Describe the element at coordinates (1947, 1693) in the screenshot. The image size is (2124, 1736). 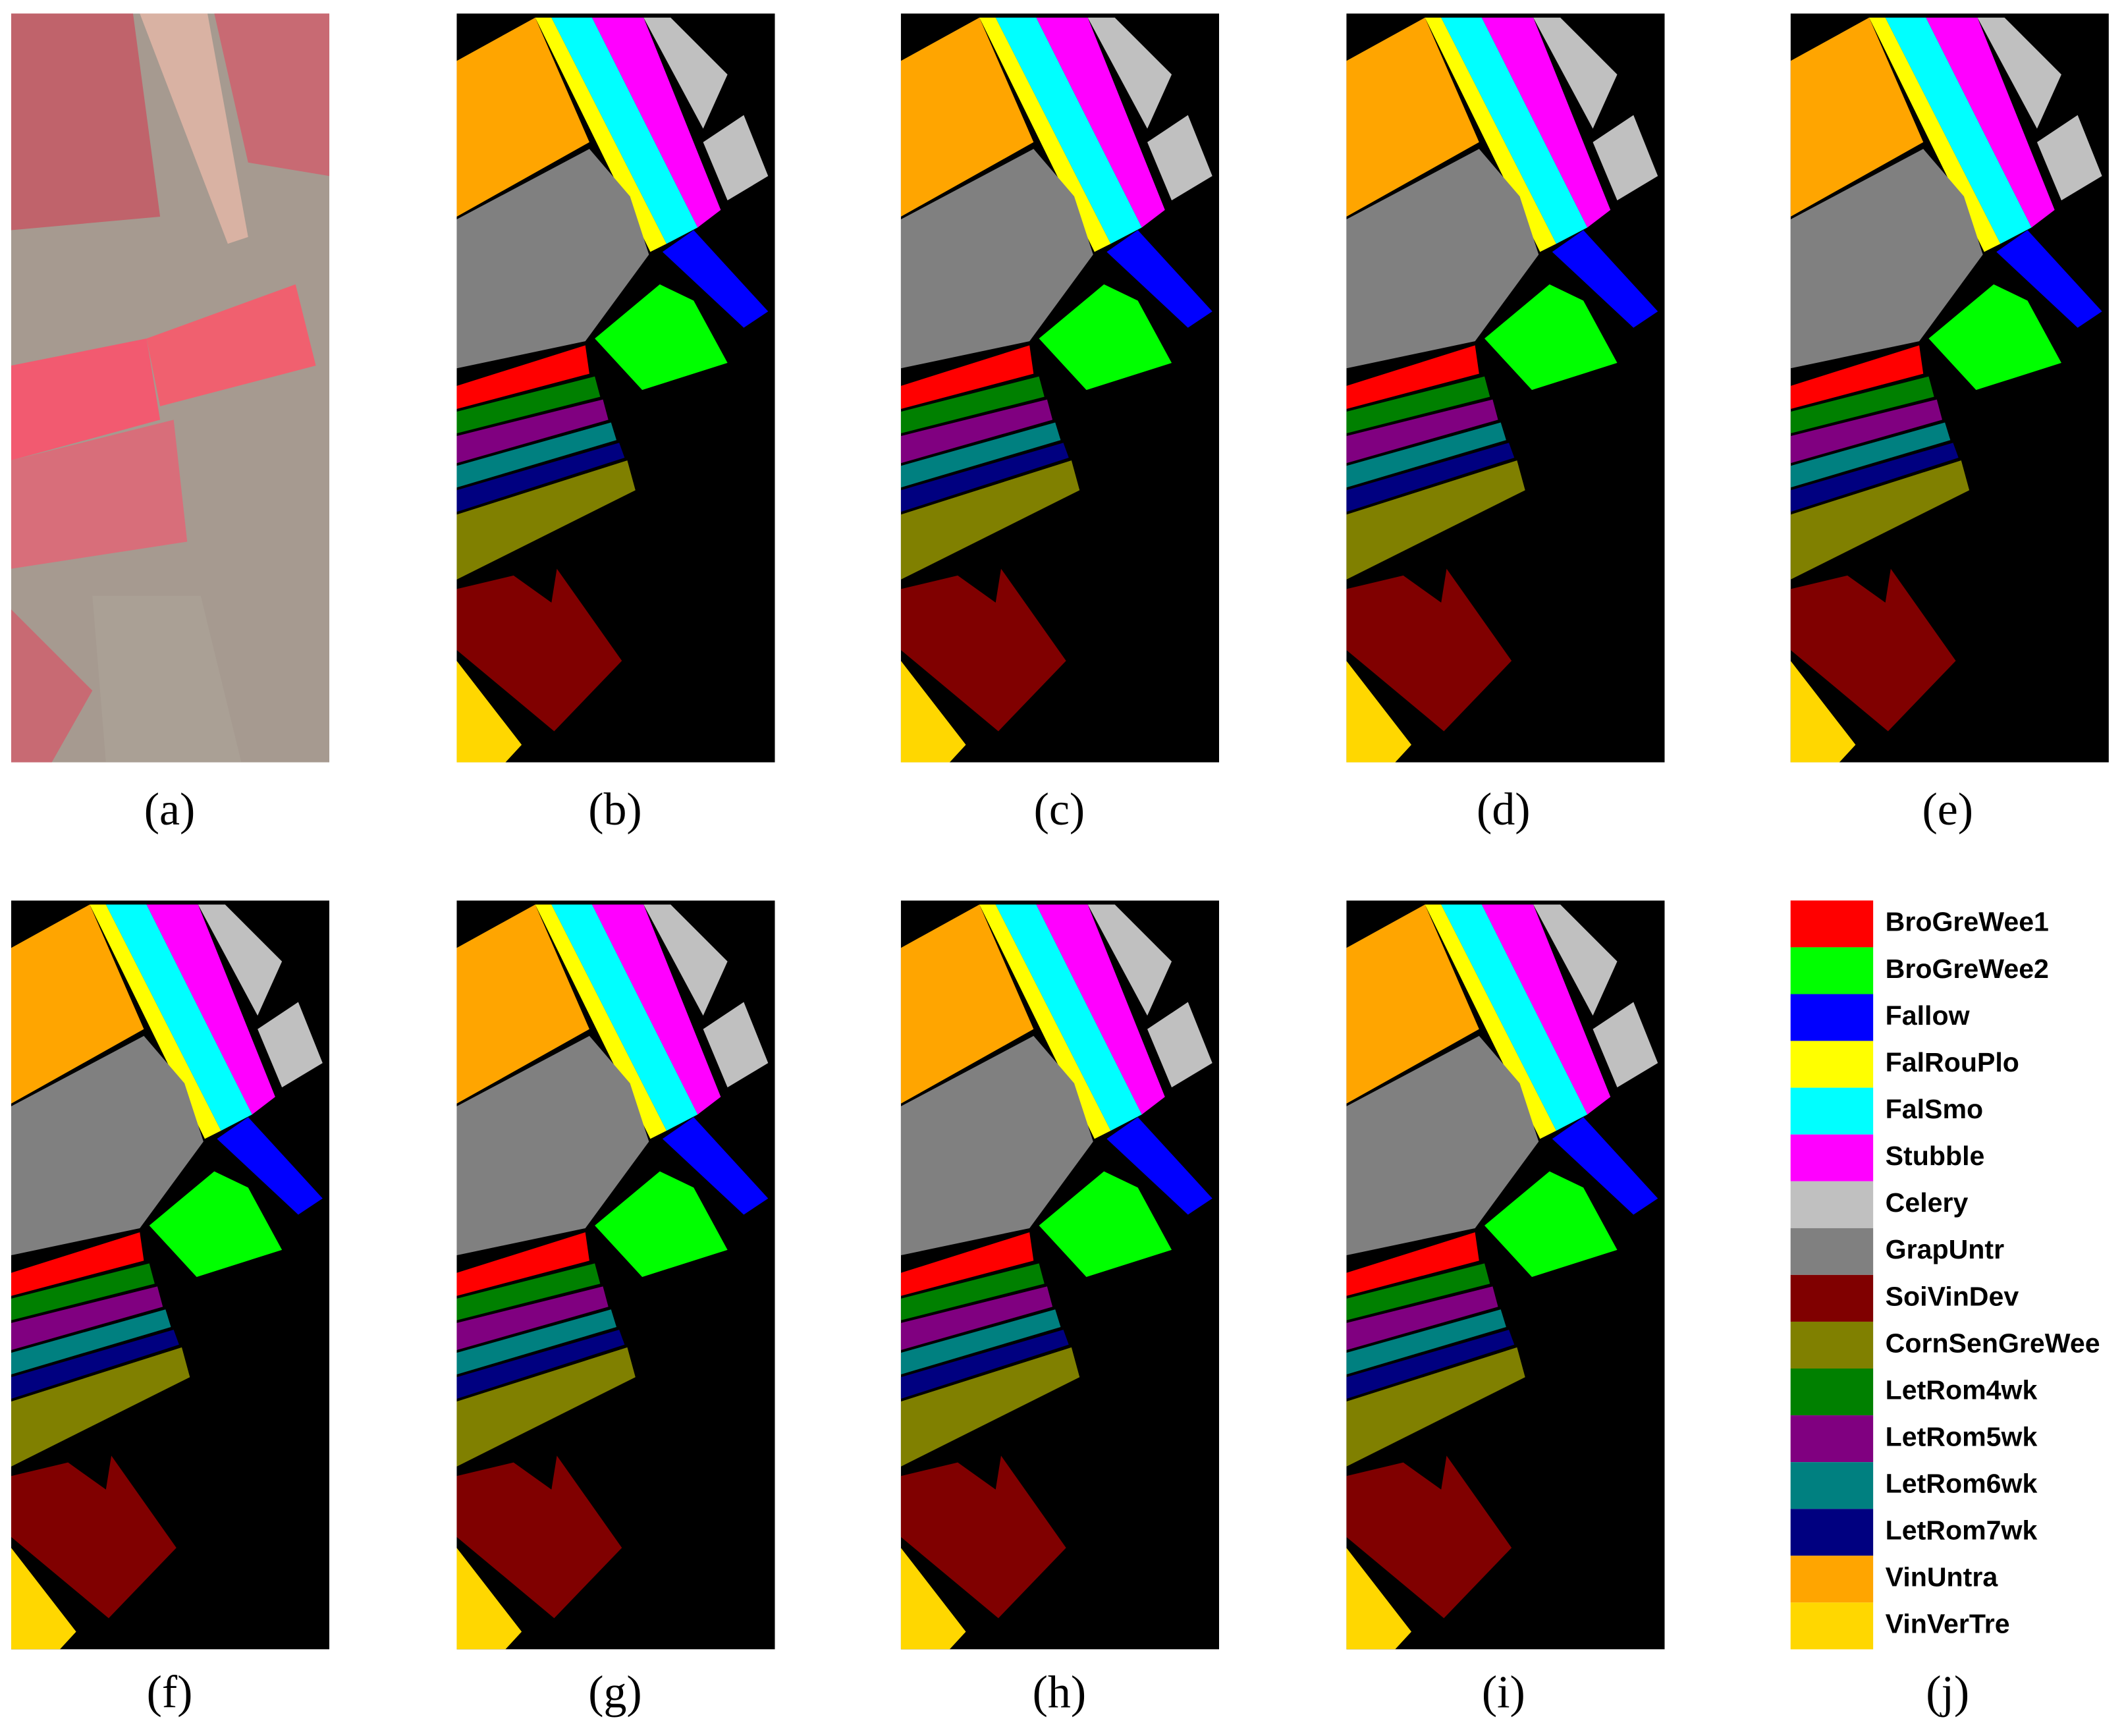
I see `panel-caption: (j)` at that location.